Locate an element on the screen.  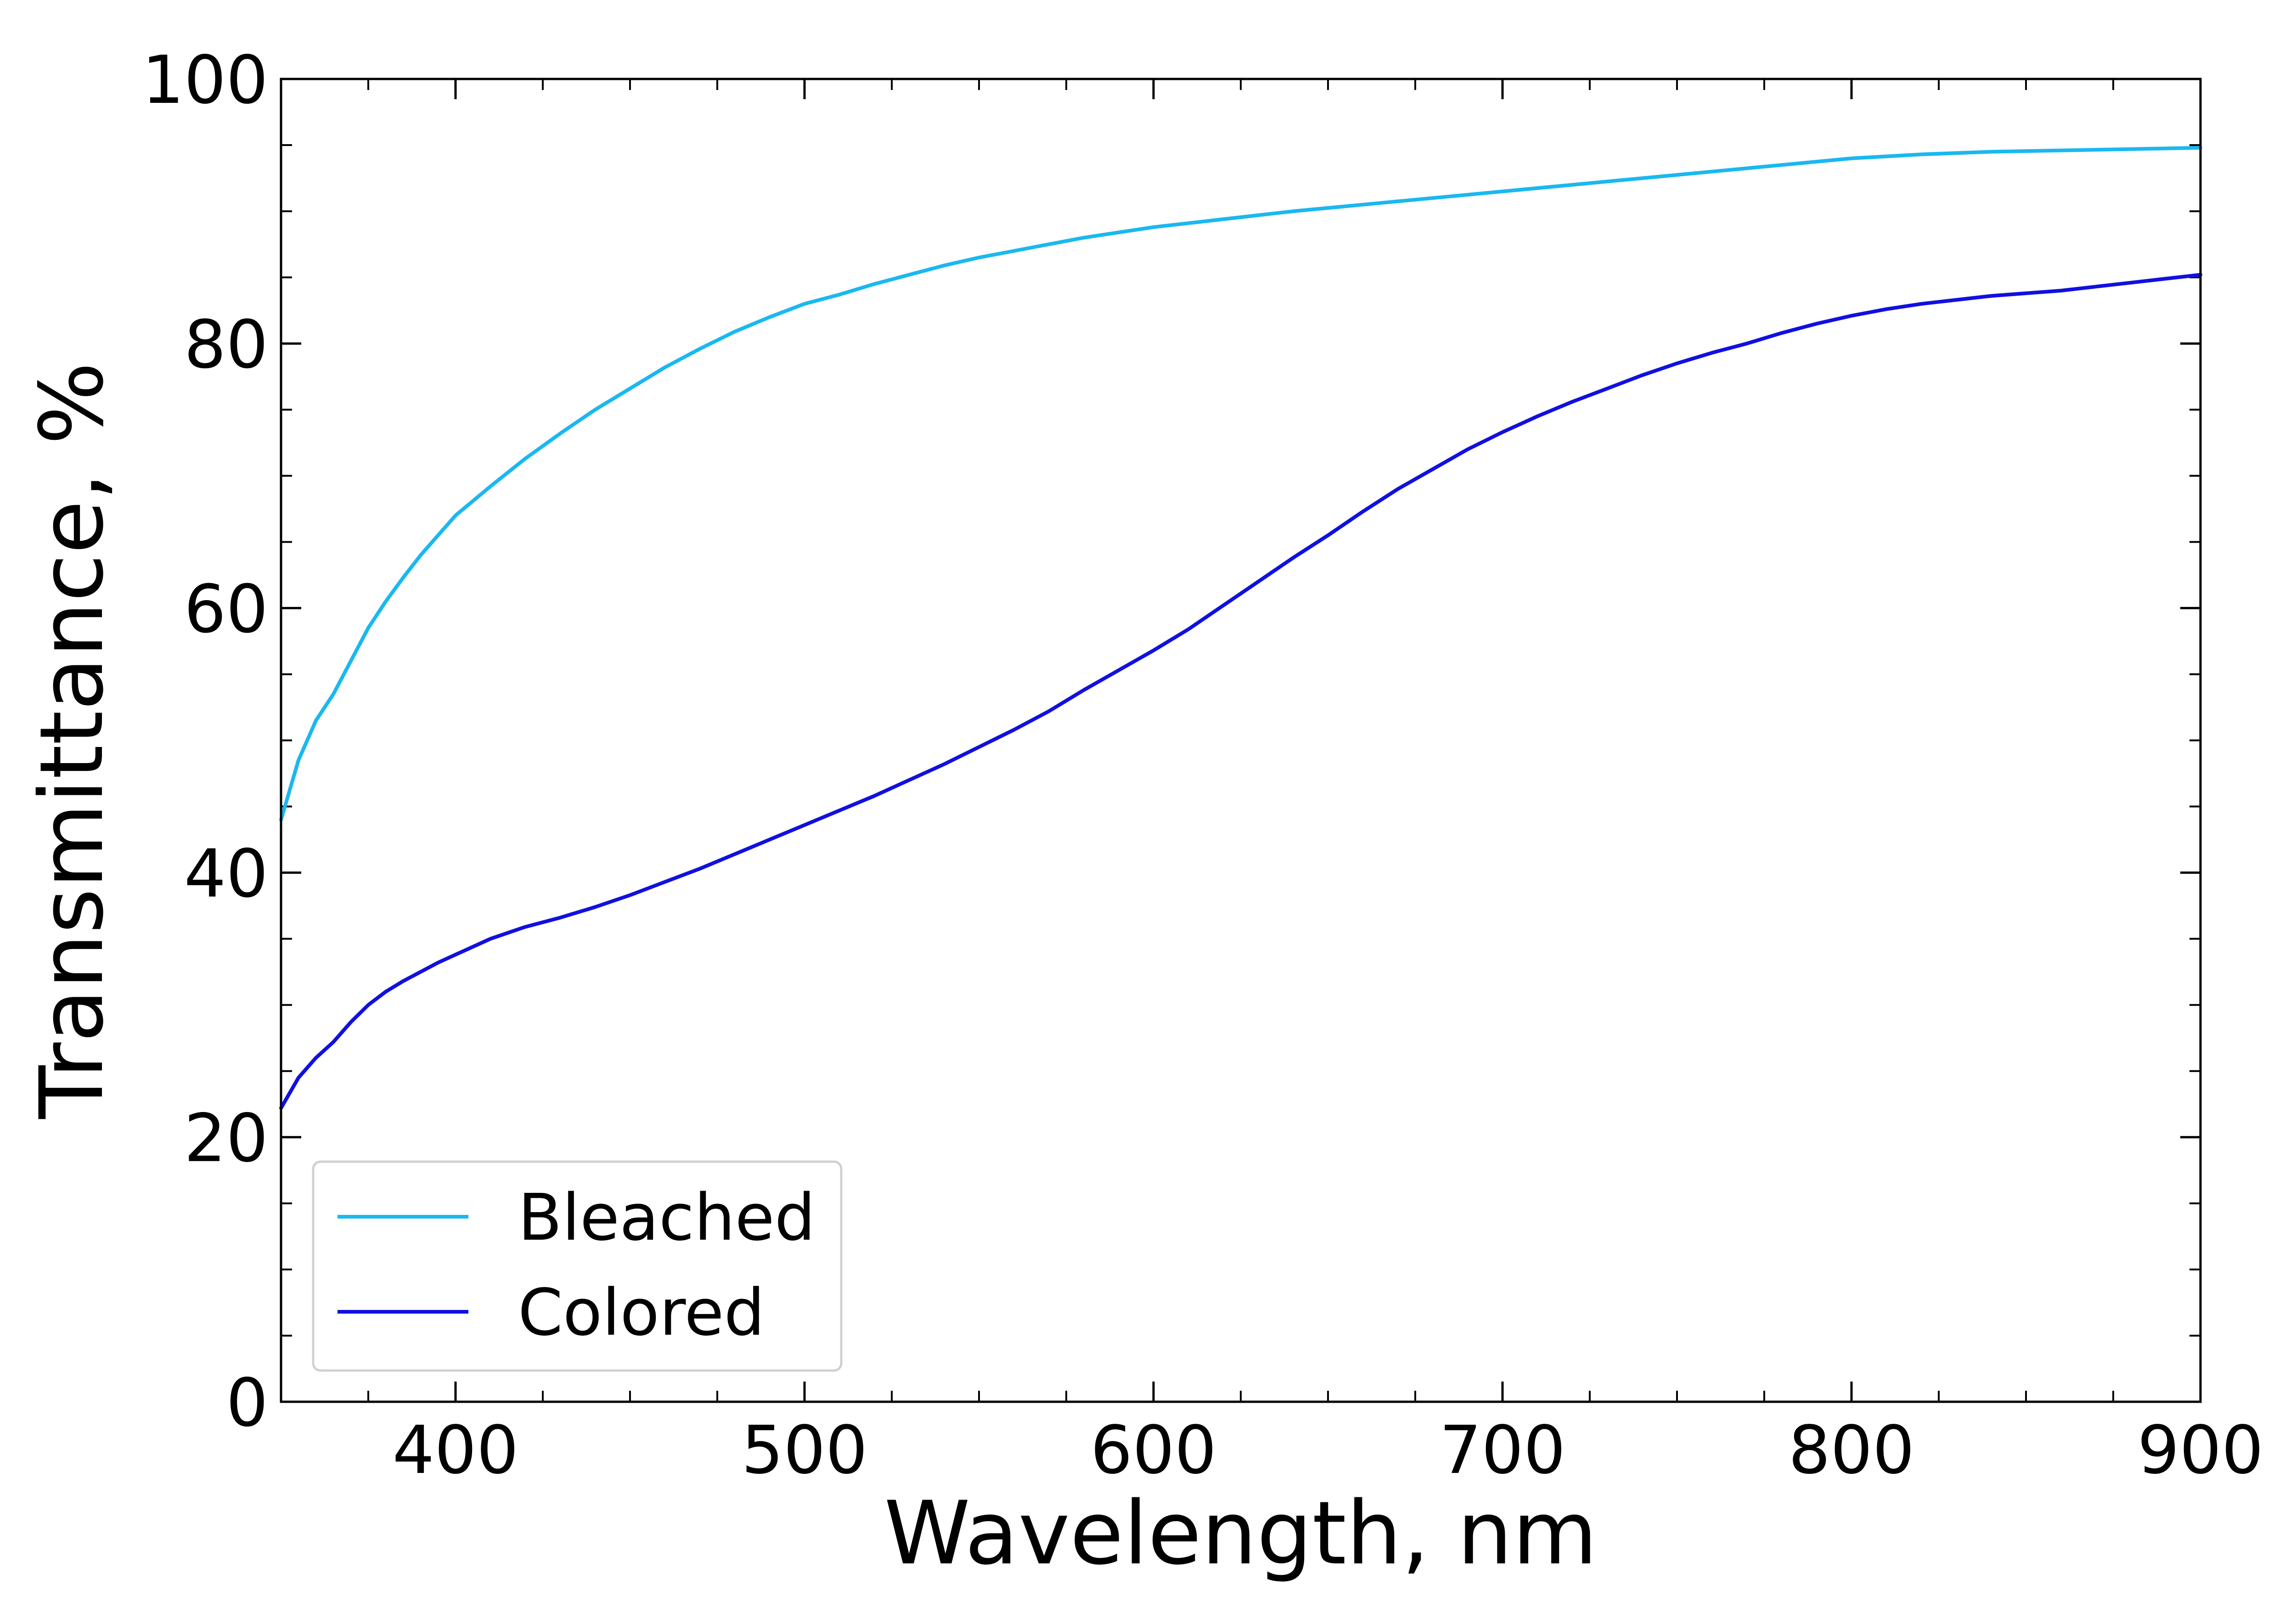
legend-label-bleached: Bleached is located at coordinates (667, 1217).